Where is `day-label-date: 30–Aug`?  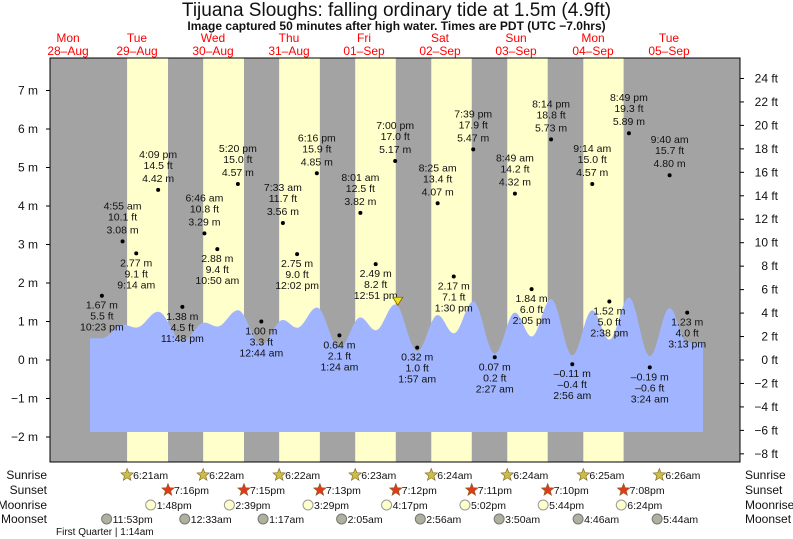 day-label-date: 30–Aug is located at coordinates (212, 51).